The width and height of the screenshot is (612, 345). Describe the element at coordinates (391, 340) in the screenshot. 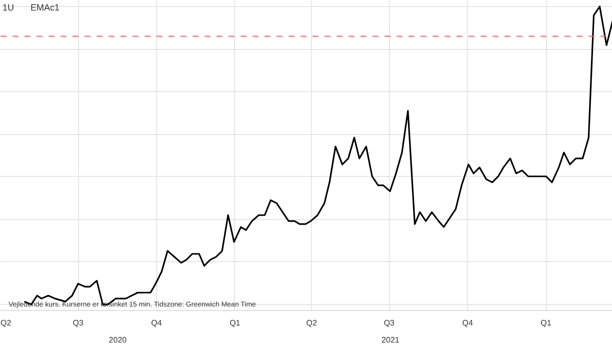

I see `text: 2021` at that location.